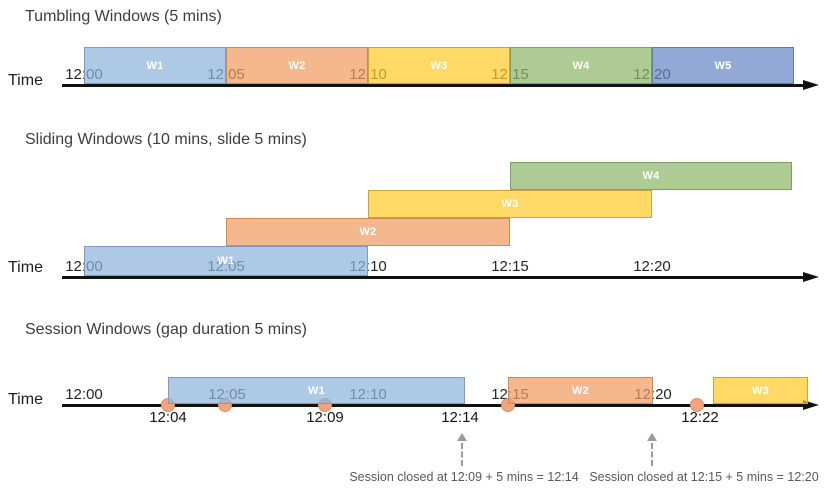  What do you see at coordinates (700, 417) in the screenshot?
I see `event-label-12-22: 12:22` at bounding box center [700, 417].